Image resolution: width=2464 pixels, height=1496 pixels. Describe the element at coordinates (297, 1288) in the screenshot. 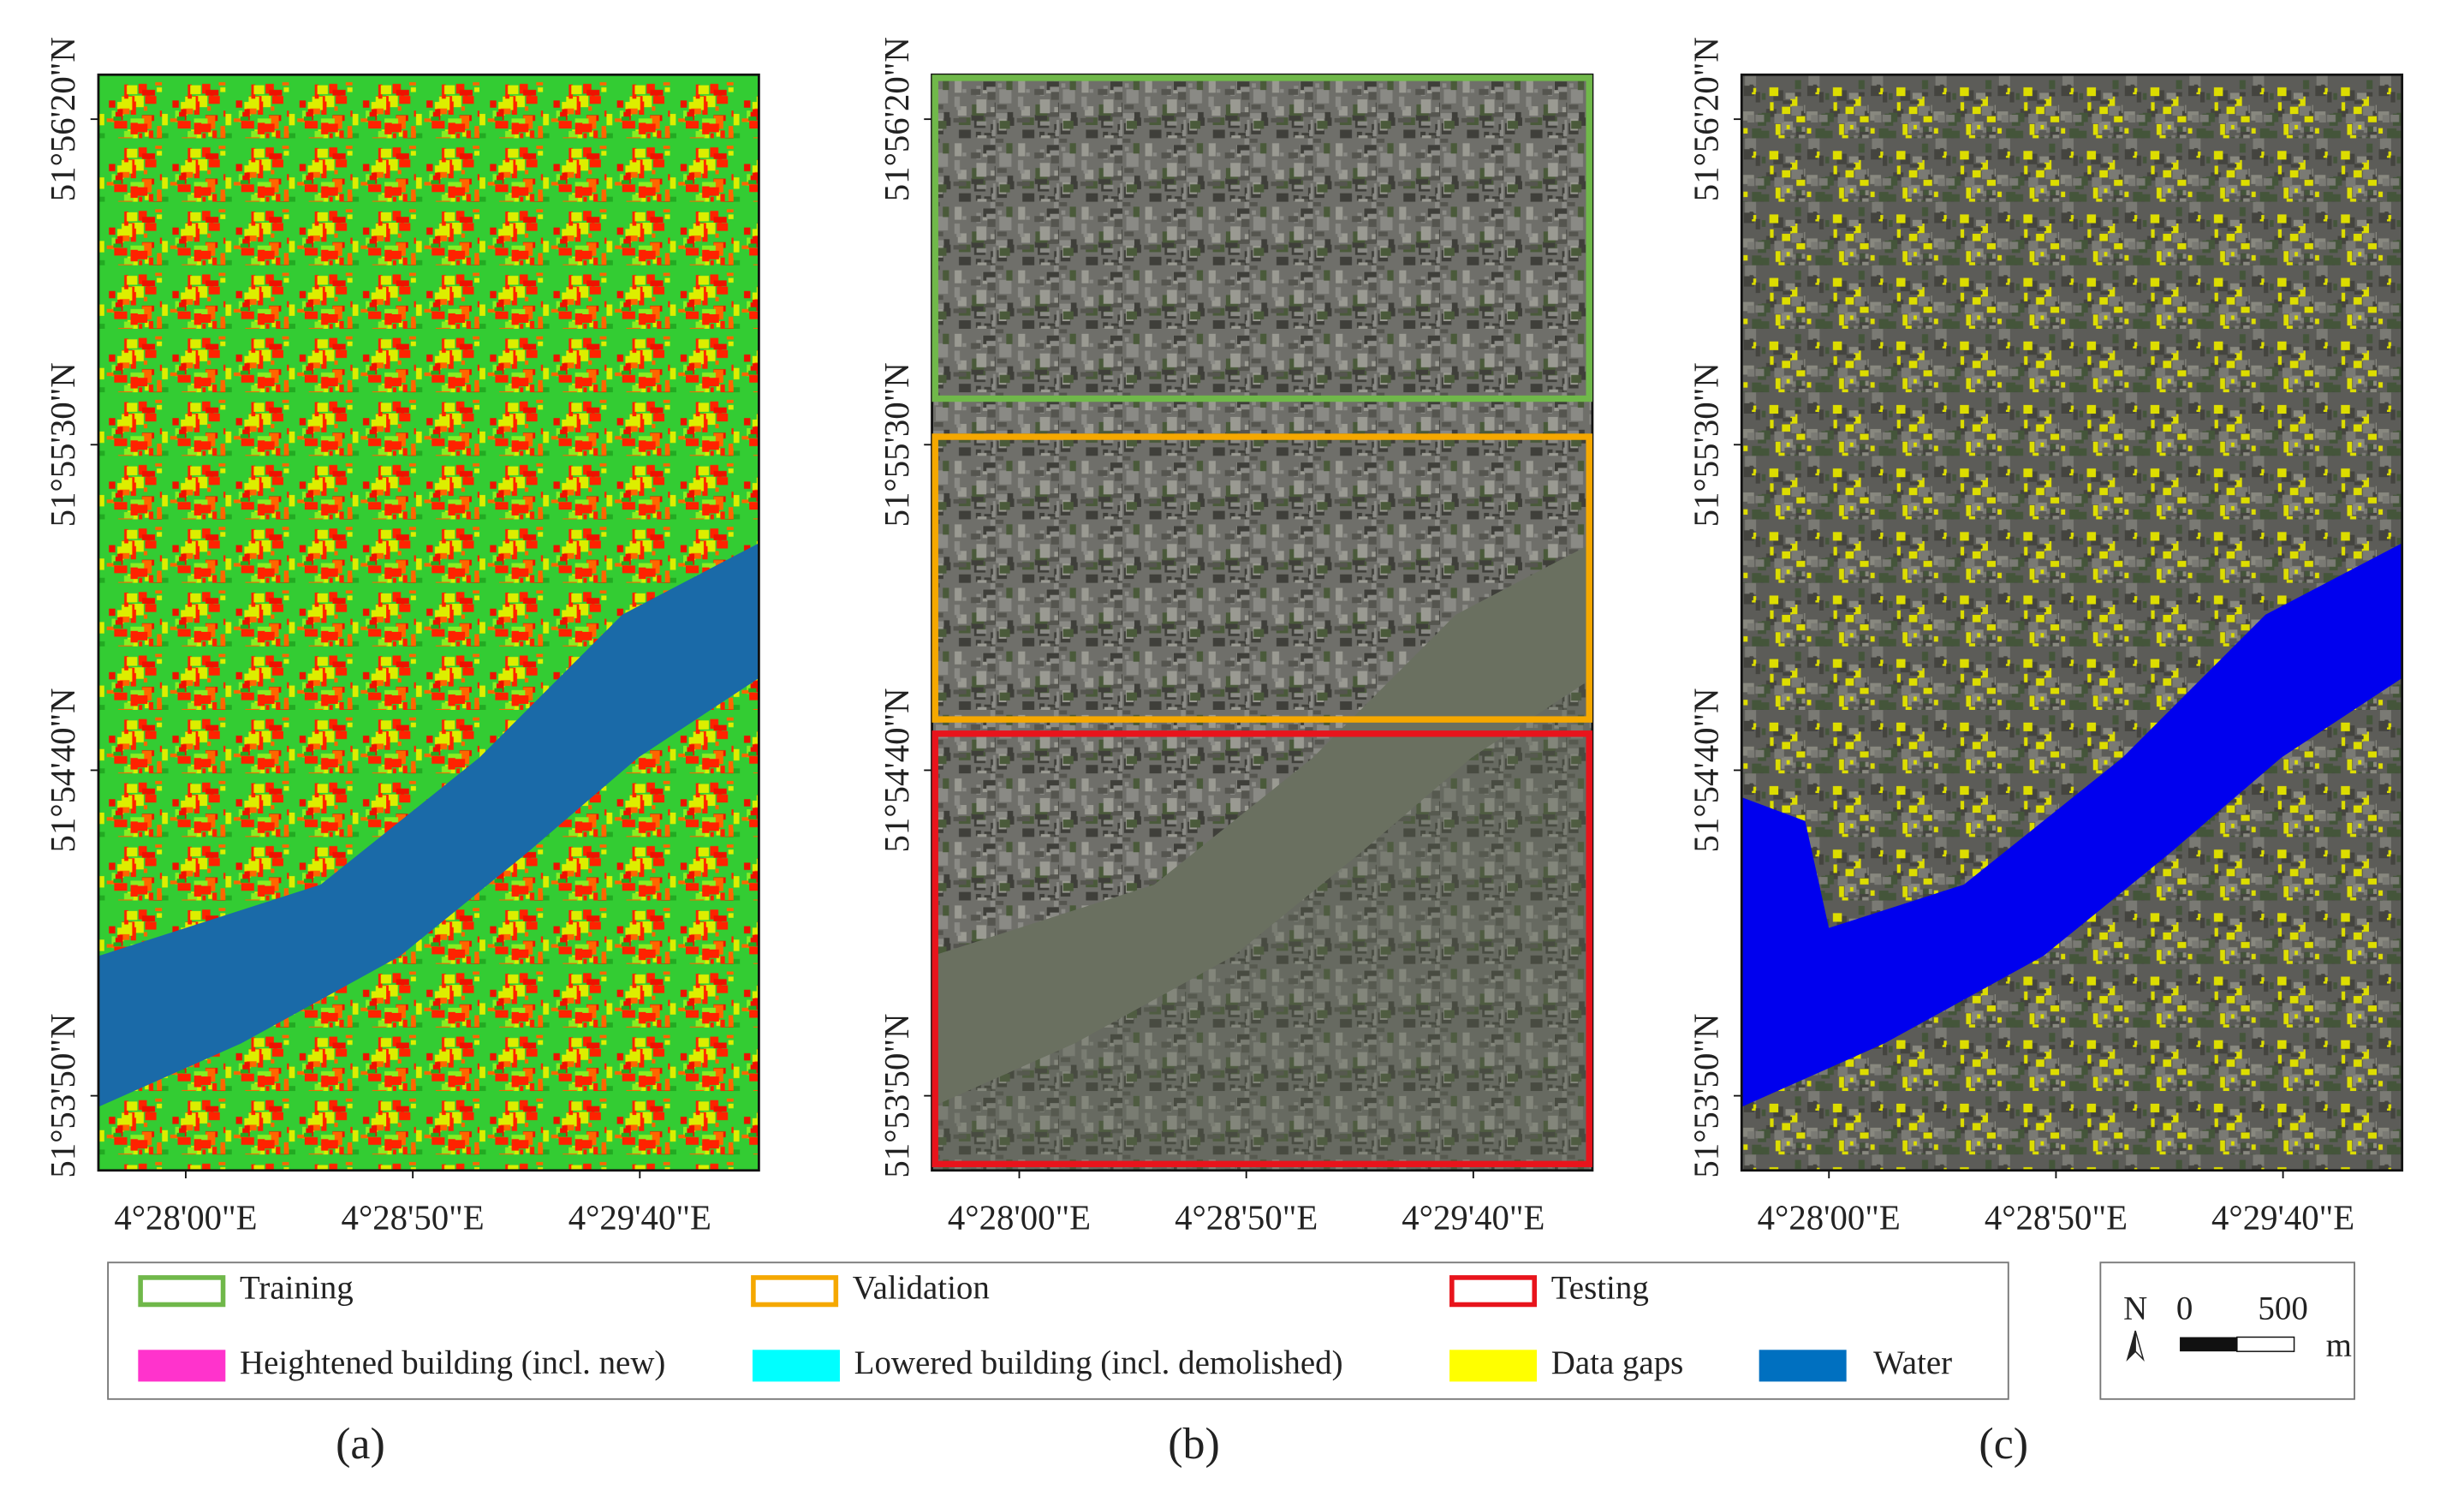

I see `legend-label: Training` at that location.